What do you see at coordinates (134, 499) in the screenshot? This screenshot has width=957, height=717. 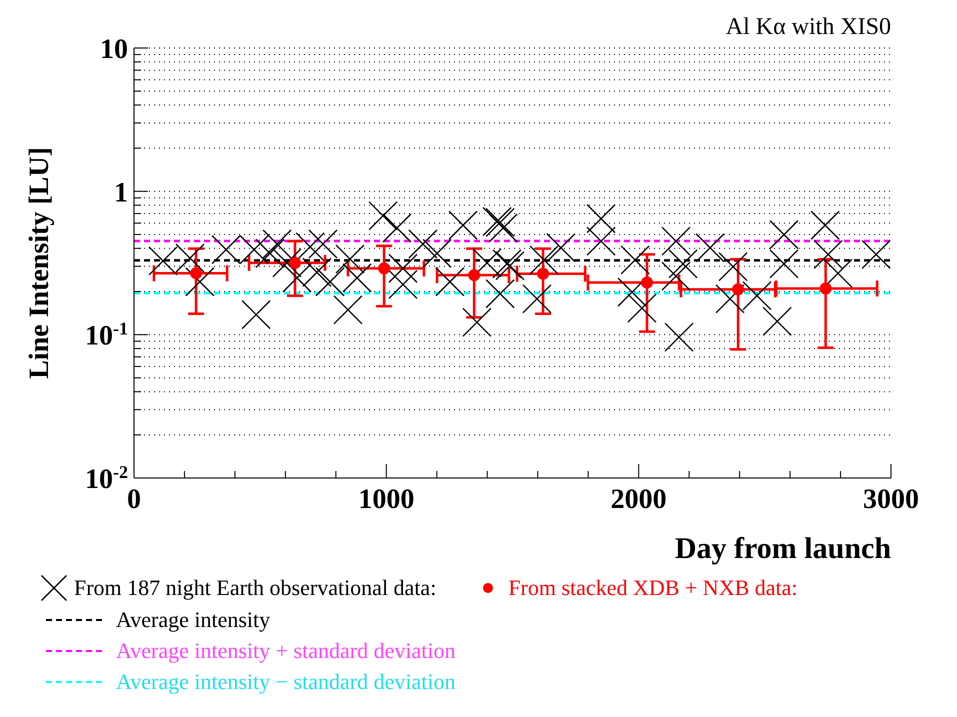 I see `x-tick-label: 0` at bounding box center [134, 499].